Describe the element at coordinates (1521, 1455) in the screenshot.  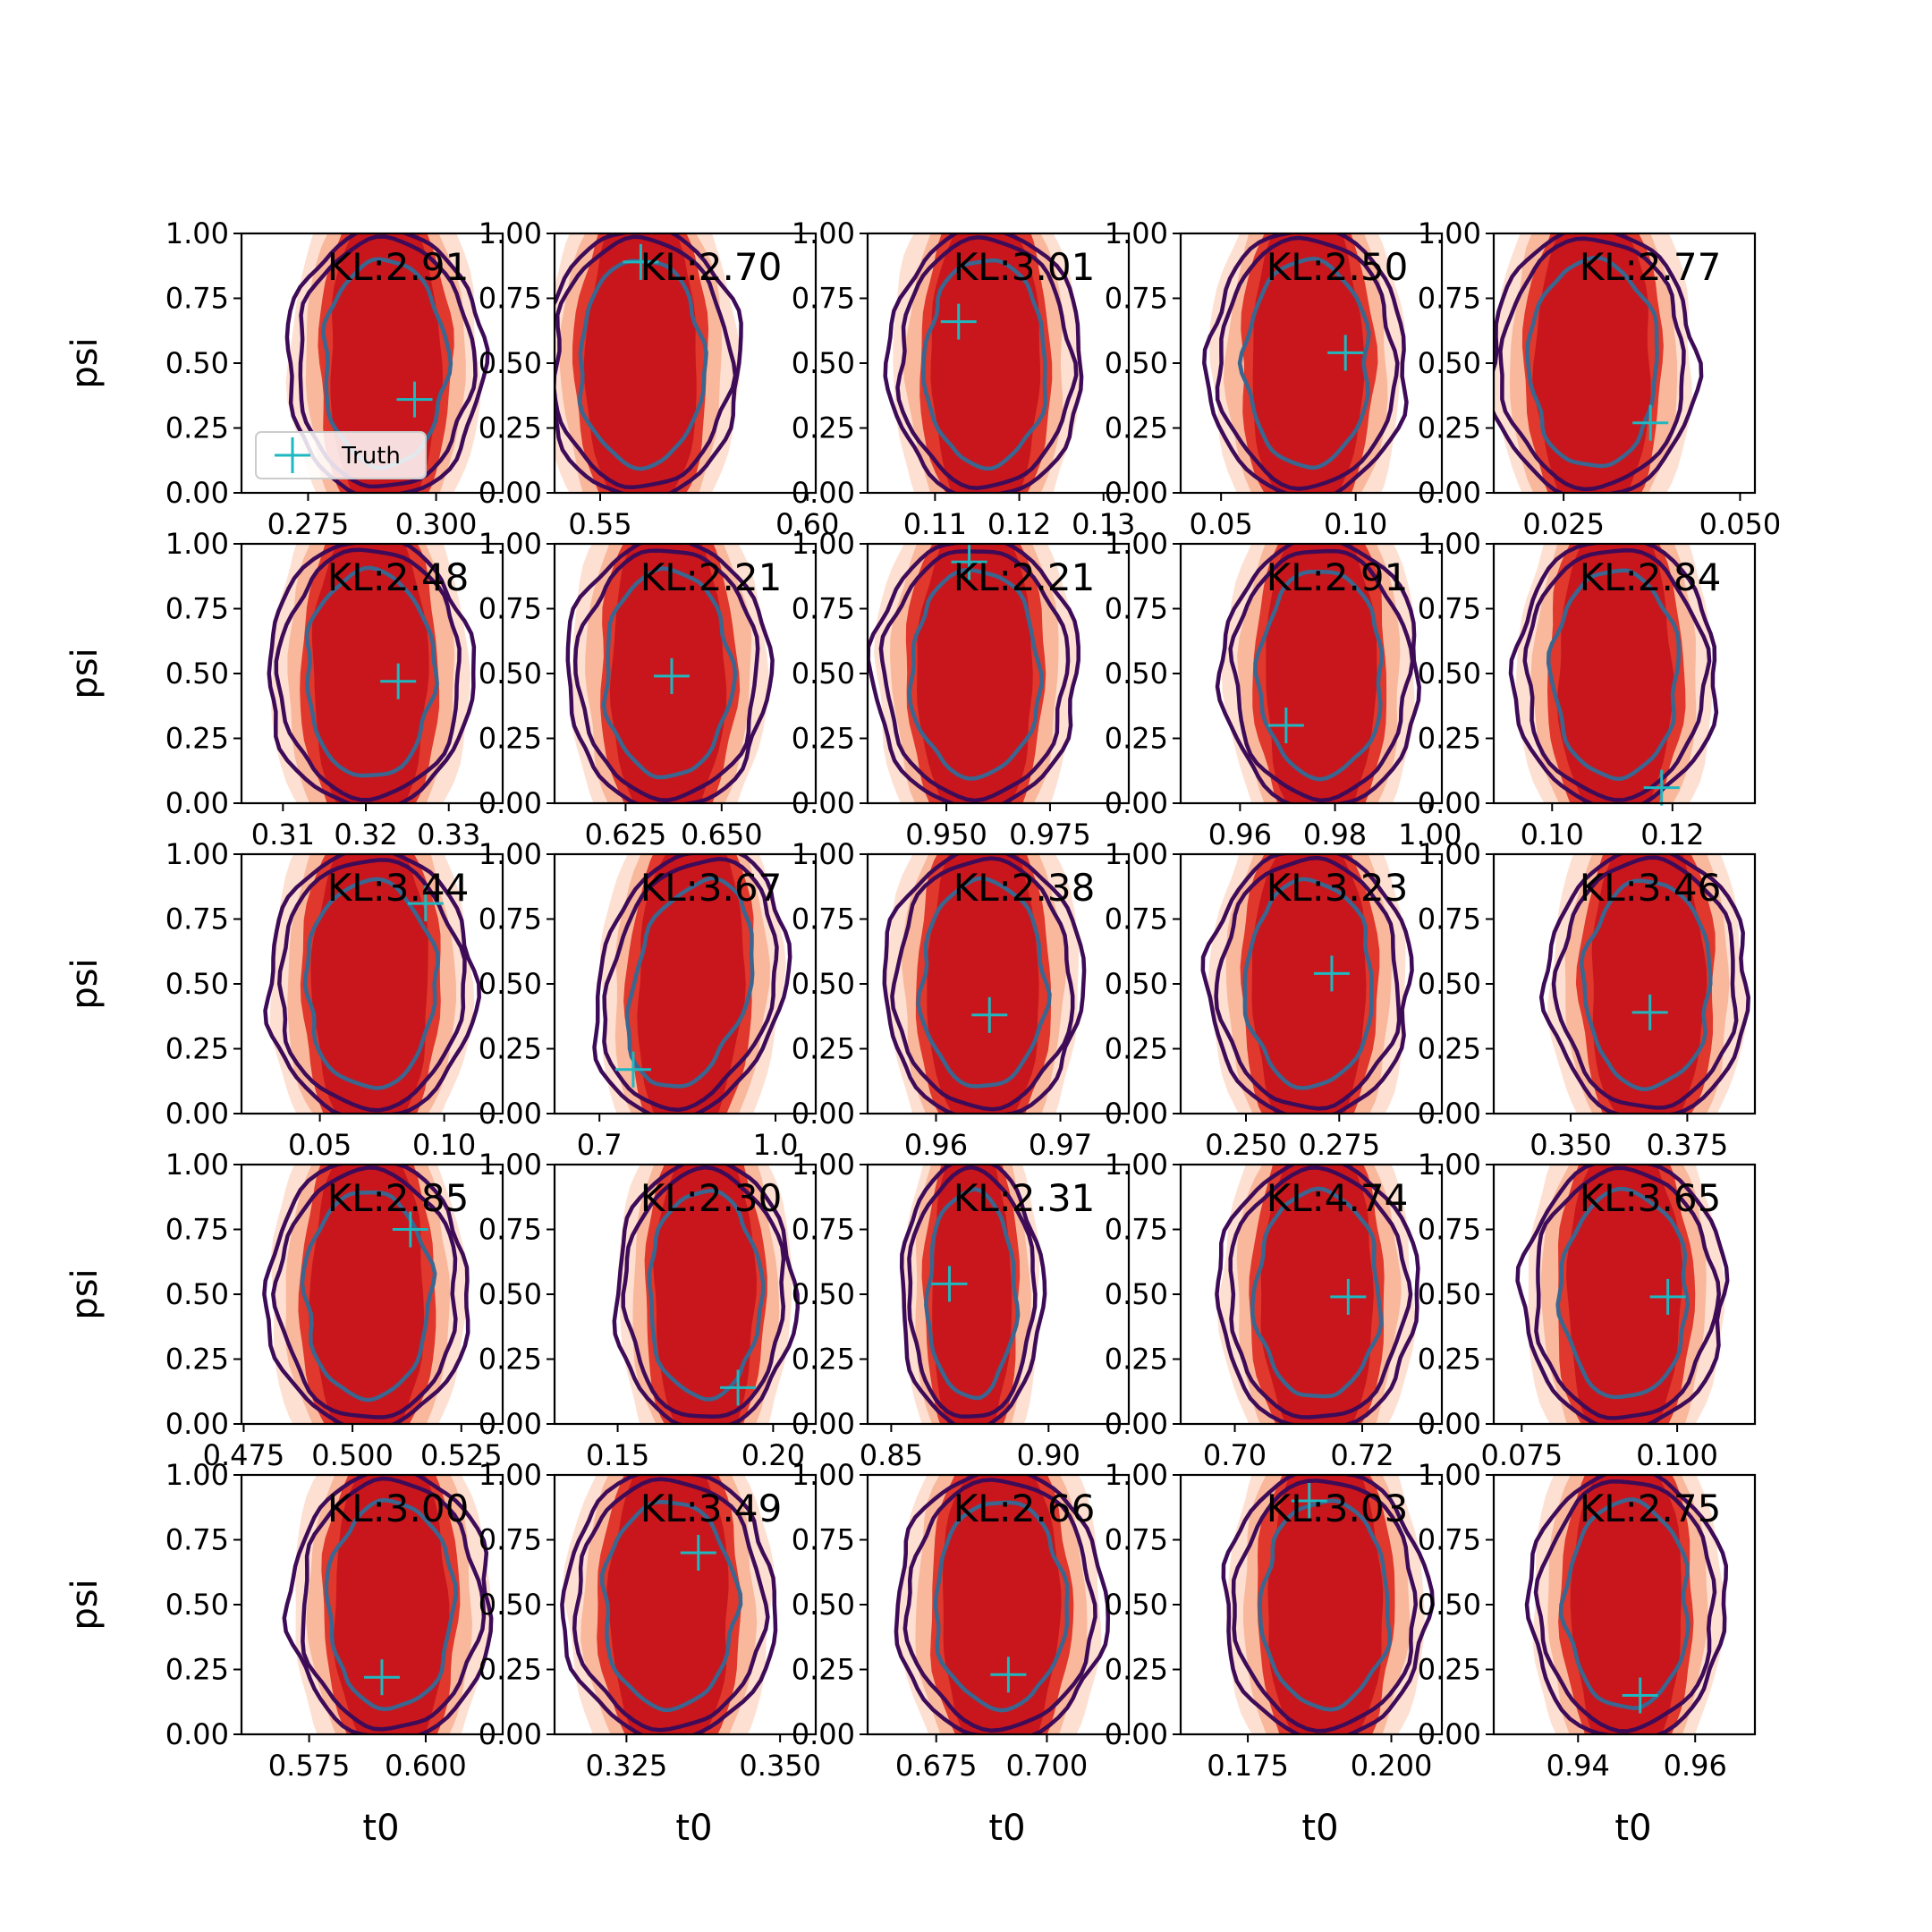
I see `x-tick-label: 0.075` at that location.